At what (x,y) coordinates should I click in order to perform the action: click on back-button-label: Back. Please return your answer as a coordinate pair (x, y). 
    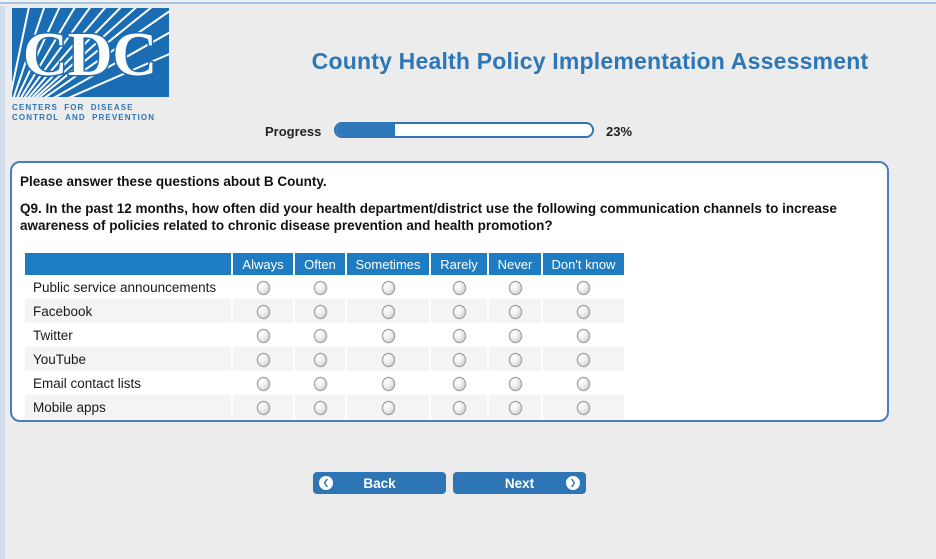
    Looking at the image, I should click on (379, 483).